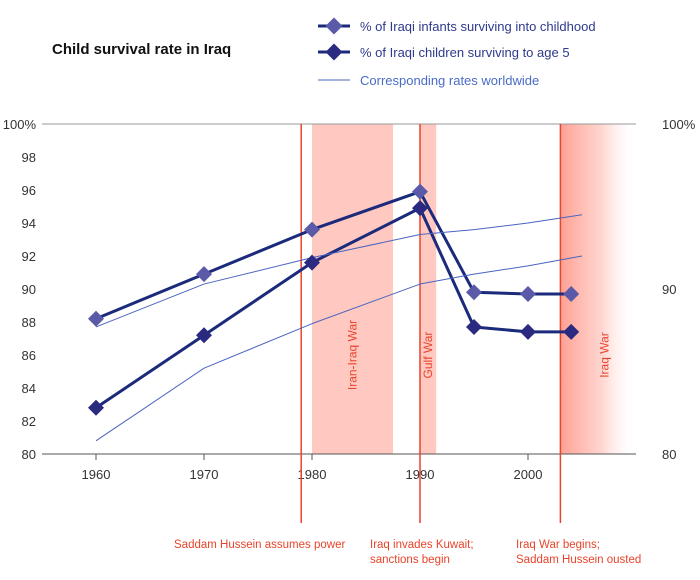 This screenshot has width=700, height=580. I want to click on war-label-2: Iraq War, so click(604, 355).